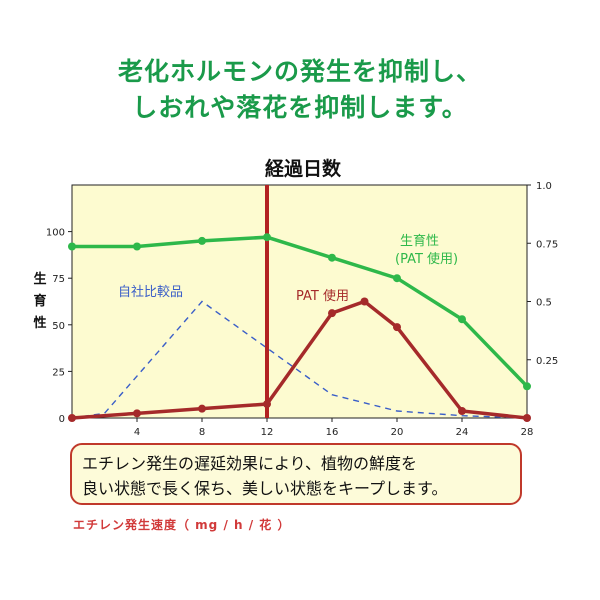 The width and height of the screenshot is (600, 600). Describe the element at coordinates (39, 279) in the screenshot. I see `left-axis-label-char: 生` at that location.